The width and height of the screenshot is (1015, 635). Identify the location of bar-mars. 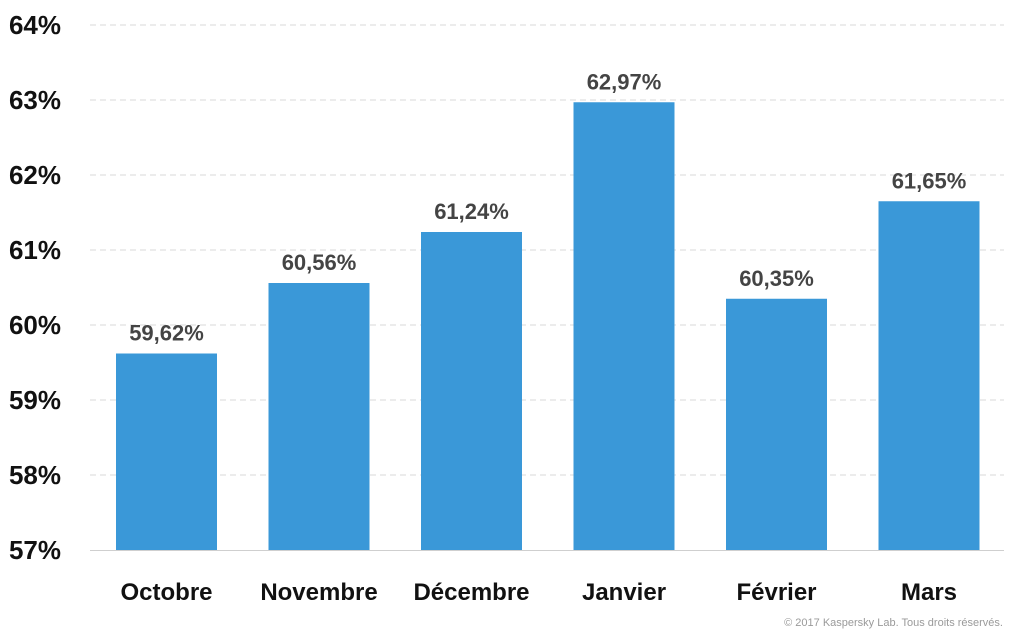
(929, 375).